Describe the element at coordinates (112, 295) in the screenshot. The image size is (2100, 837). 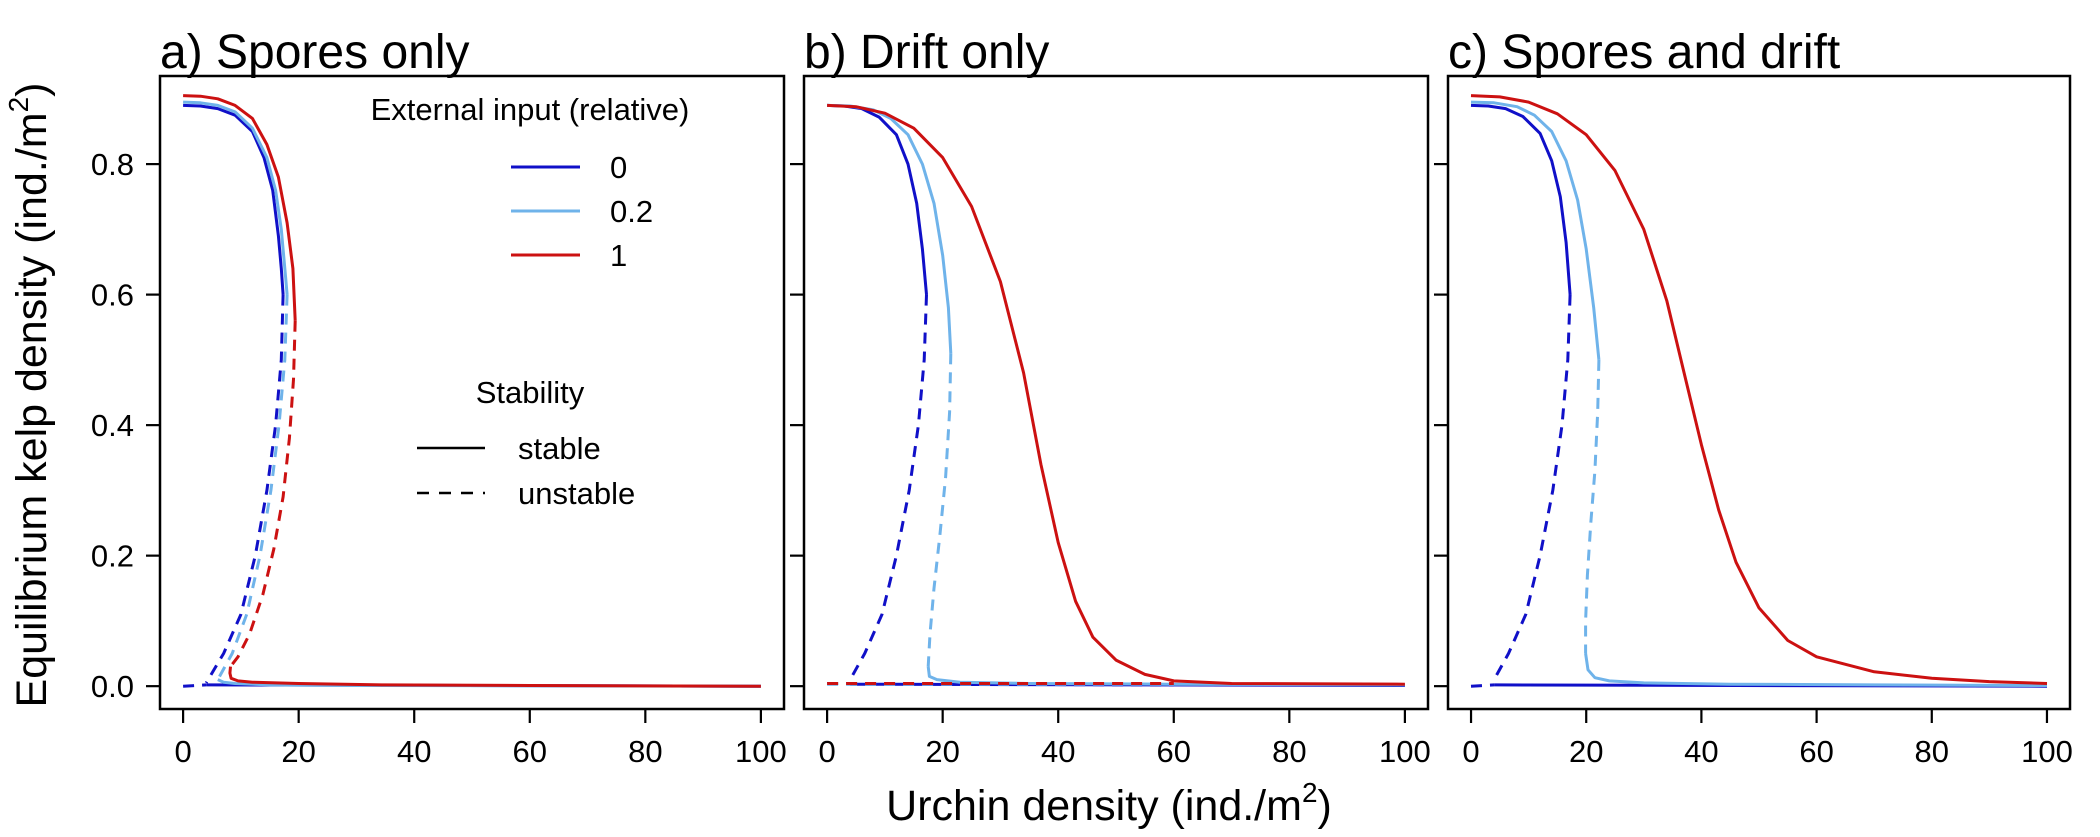
I see `y-tick-label: 0.6` at that location.